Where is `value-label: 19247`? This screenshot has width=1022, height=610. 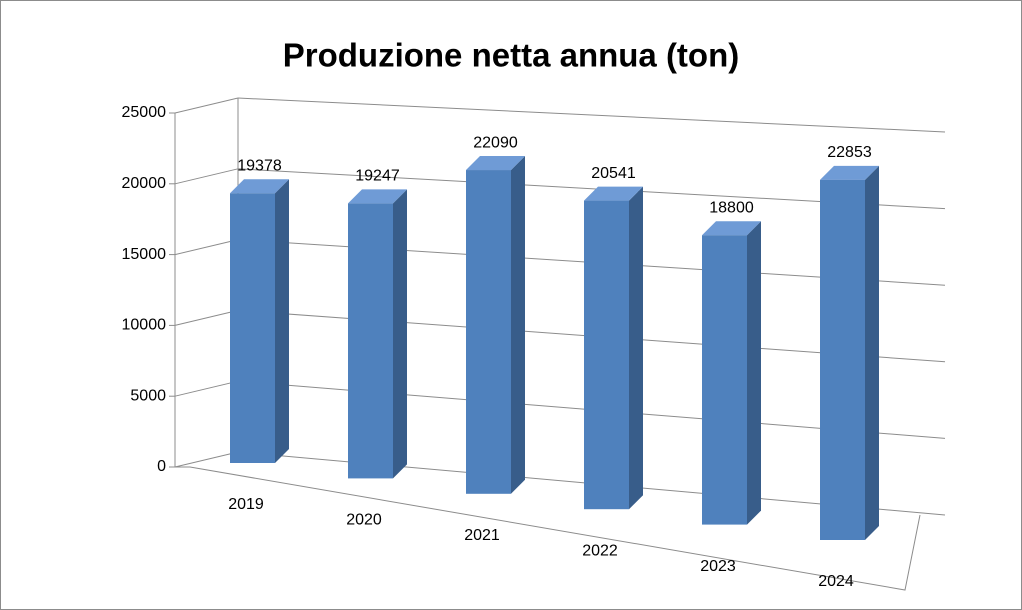 value-label: 19247 is located at coordinates (377, 176).